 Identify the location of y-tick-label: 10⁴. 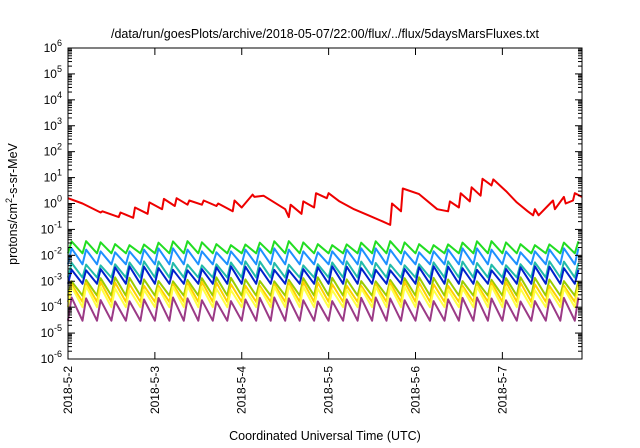
(53, 98).